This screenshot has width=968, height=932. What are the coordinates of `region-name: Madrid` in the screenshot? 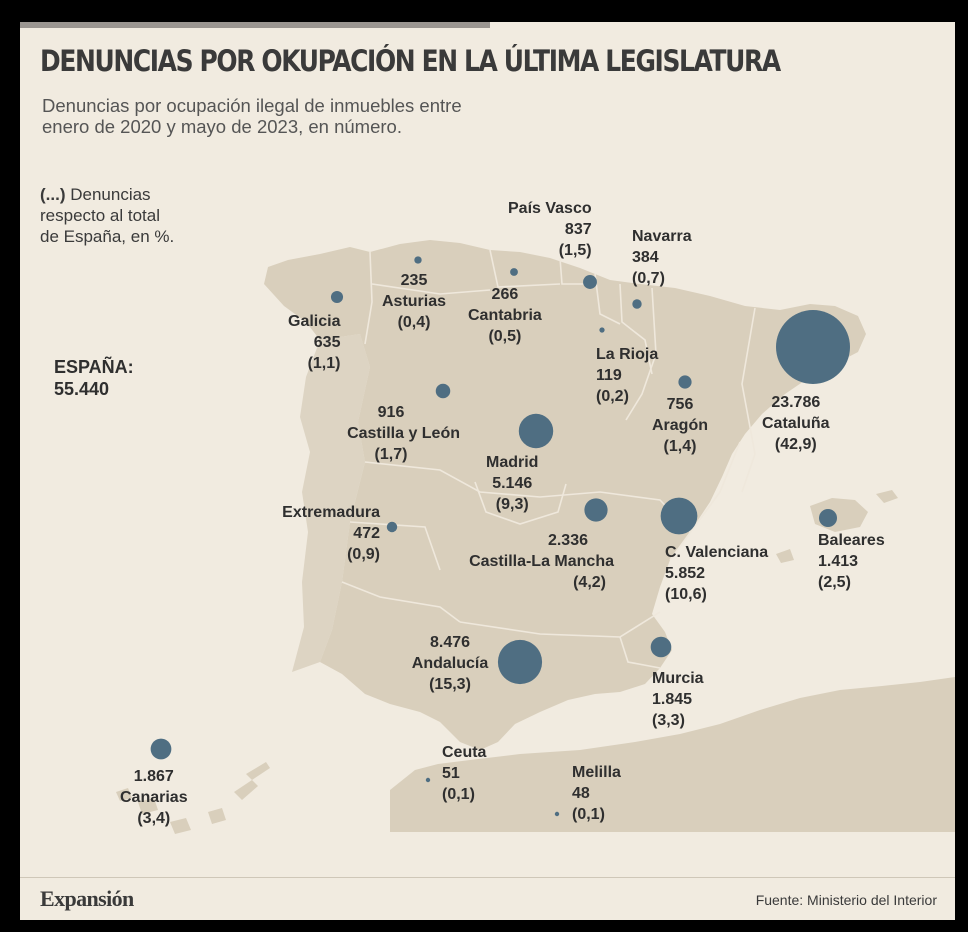 It's located at (512, 462).